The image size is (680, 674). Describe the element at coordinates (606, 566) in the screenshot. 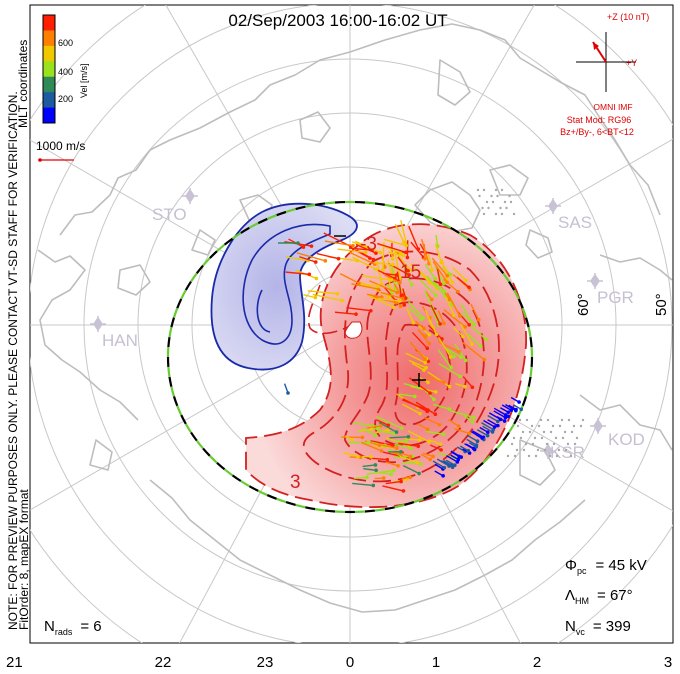

I see `phi-pc-stat: Φpc = 45 kV` at that location.